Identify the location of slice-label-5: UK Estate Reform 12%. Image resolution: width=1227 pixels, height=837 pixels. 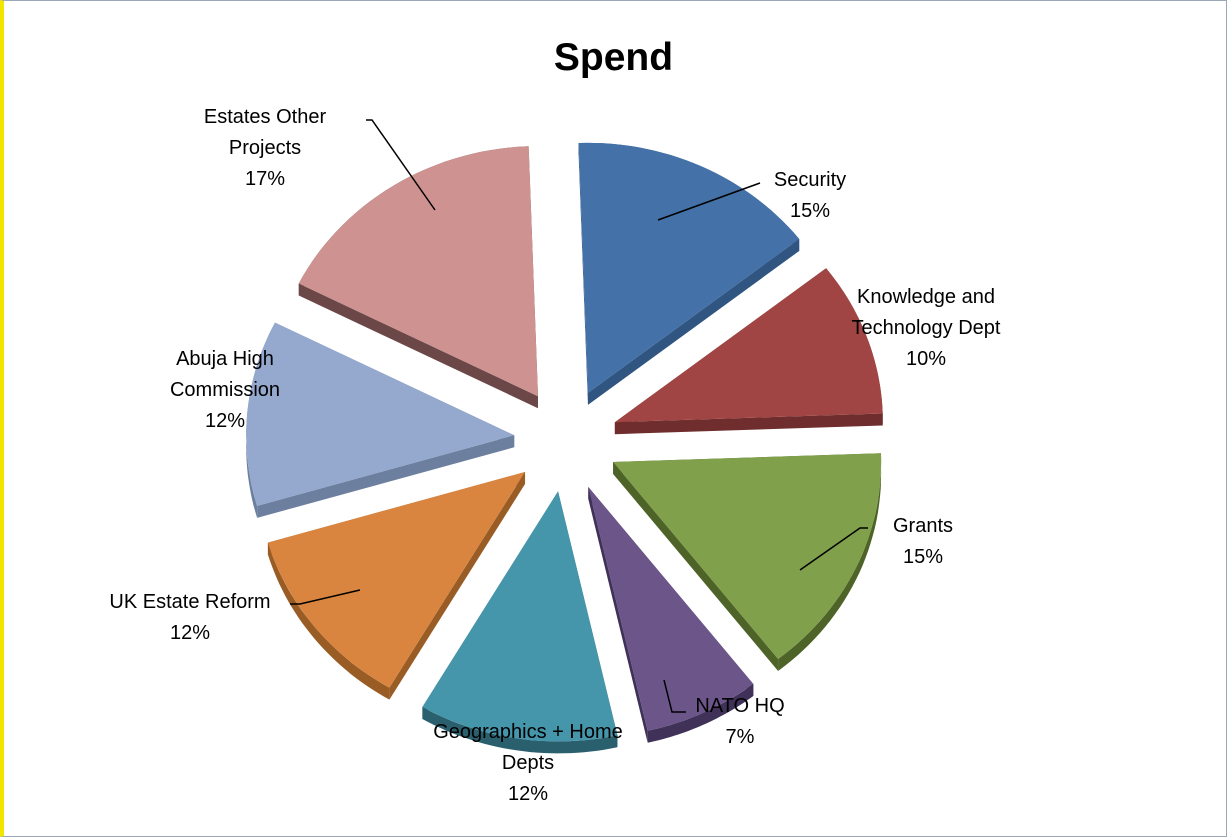
(189, 617).